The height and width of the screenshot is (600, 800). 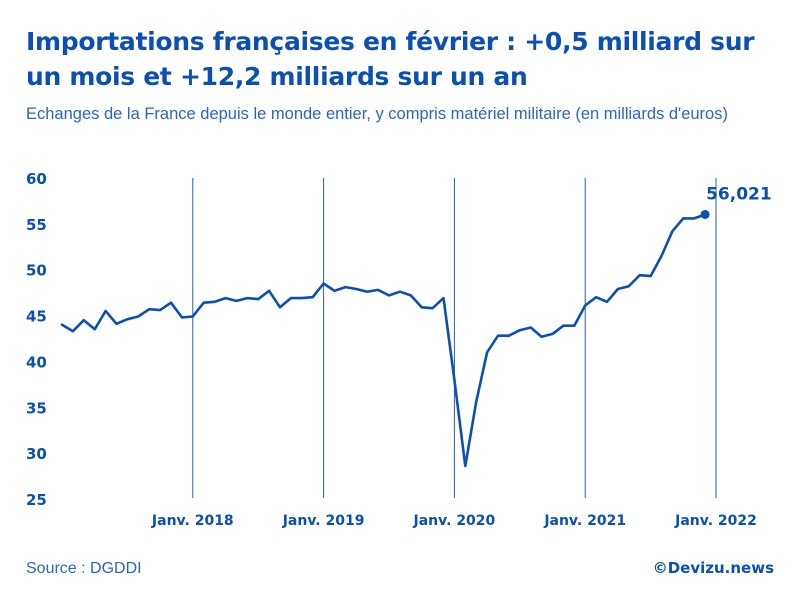 What do you see at coordinates (84, 568) in the screenshot?
I see `source-note: Source : DGDDI` at bounding box center [84, 568].